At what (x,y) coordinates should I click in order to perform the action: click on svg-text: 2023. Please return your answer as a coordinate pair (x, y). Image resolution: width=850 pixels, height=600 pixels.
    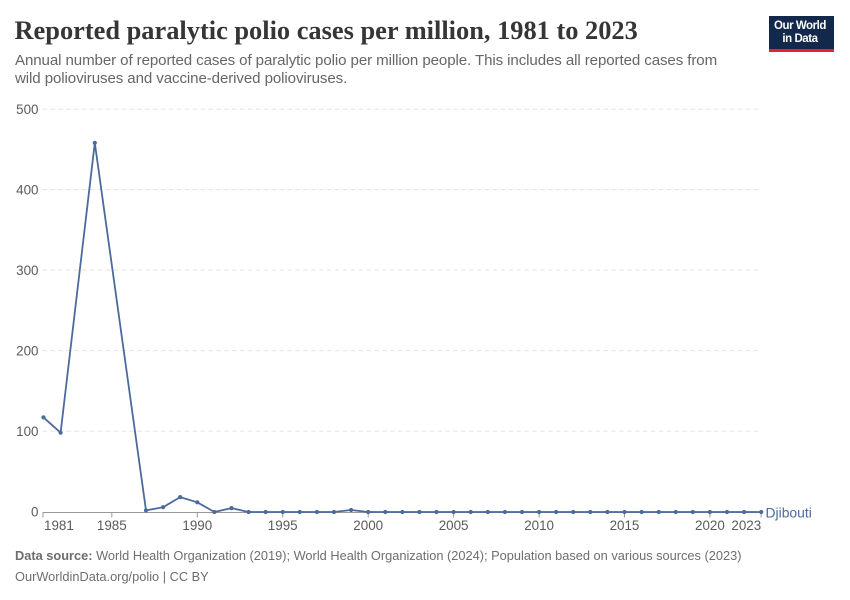
    Looking at the image, I should click on (746, 525).